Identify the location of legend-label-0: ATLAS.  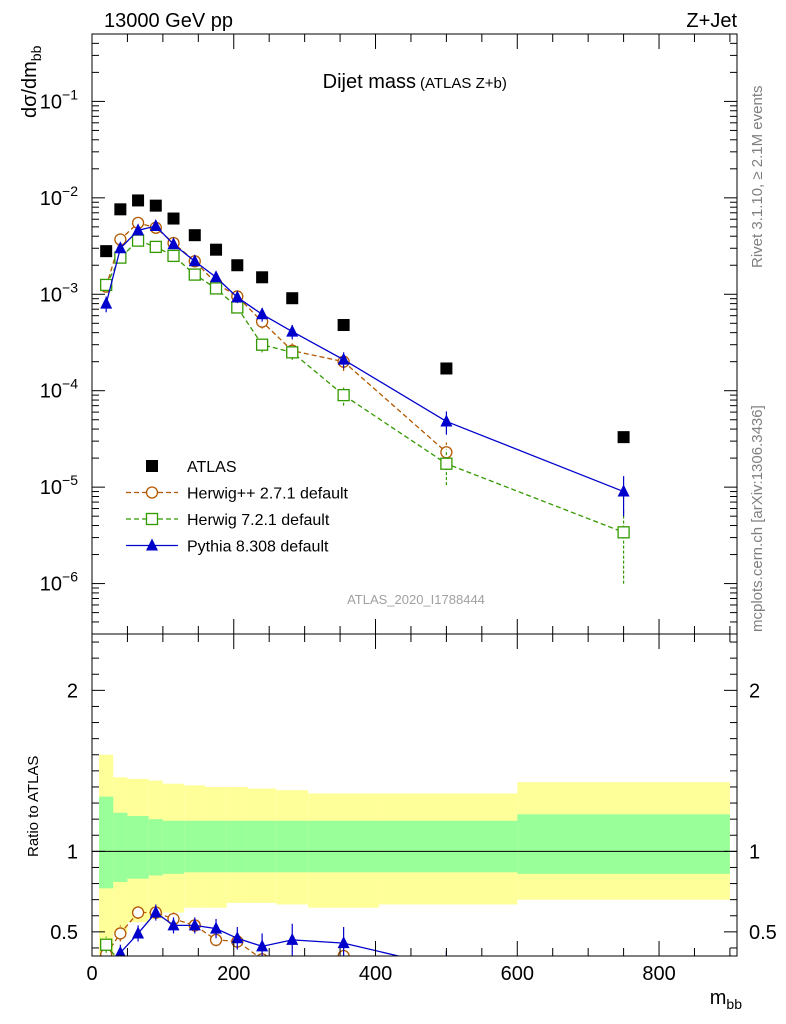
(212, 467).